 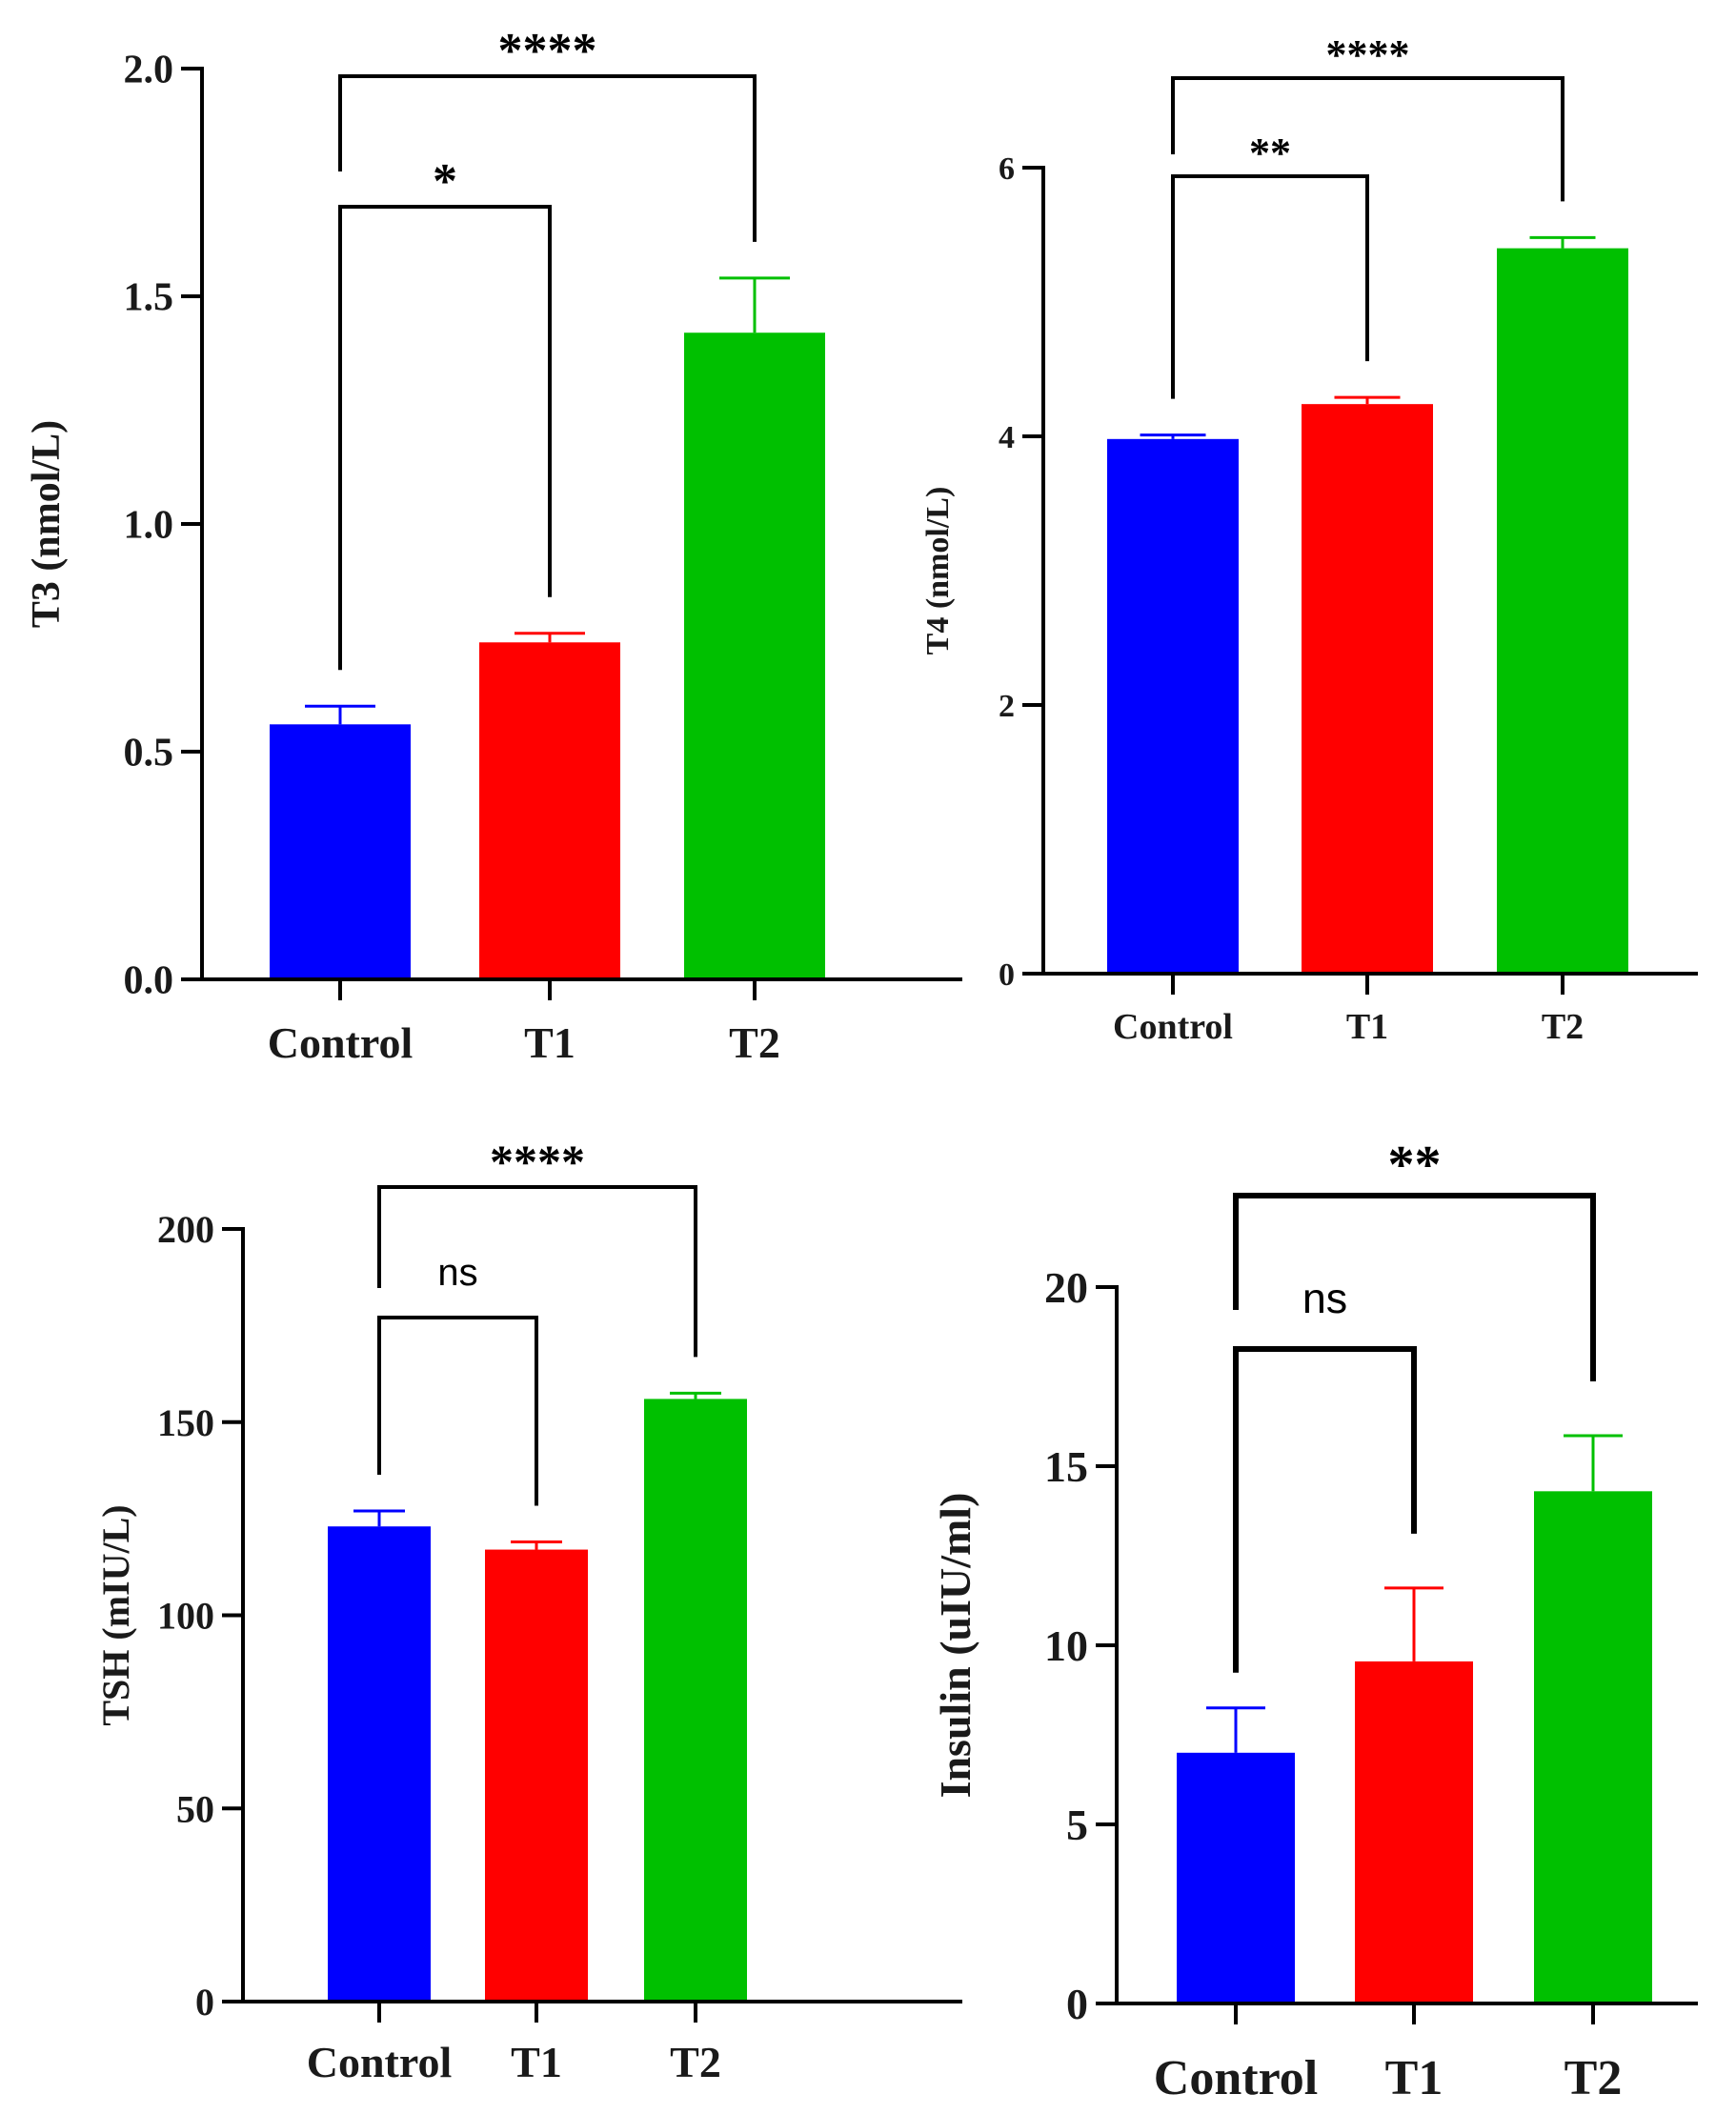 What do you see at coordinates (1077, 2004) in the screenshot?
I see `insulin-ytick-label: 0` at bounding box center [1077, 2004].